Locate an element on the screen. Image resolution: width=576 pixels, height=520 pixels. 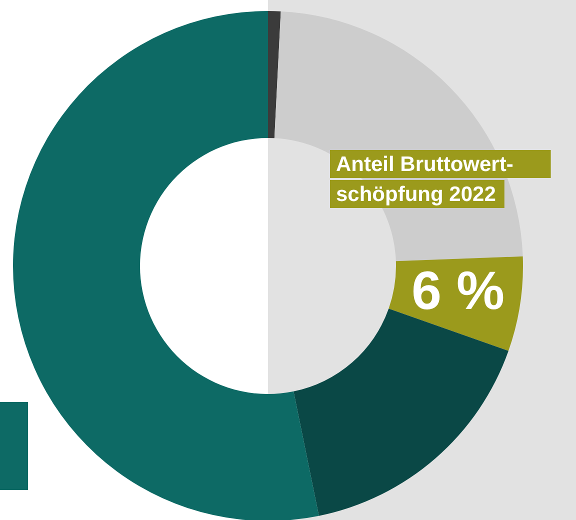
text: Anteil Bruttowert-schöpfung 2022 is located at coordinates (425, 179).